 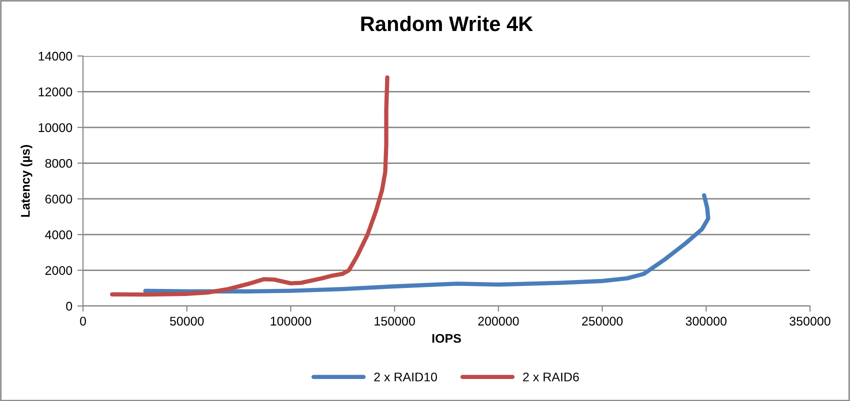 What do you see at coordinates (55, 127) in the screenshot?
I see `y-tick-label: 10000` at bounding box center [55, 127].